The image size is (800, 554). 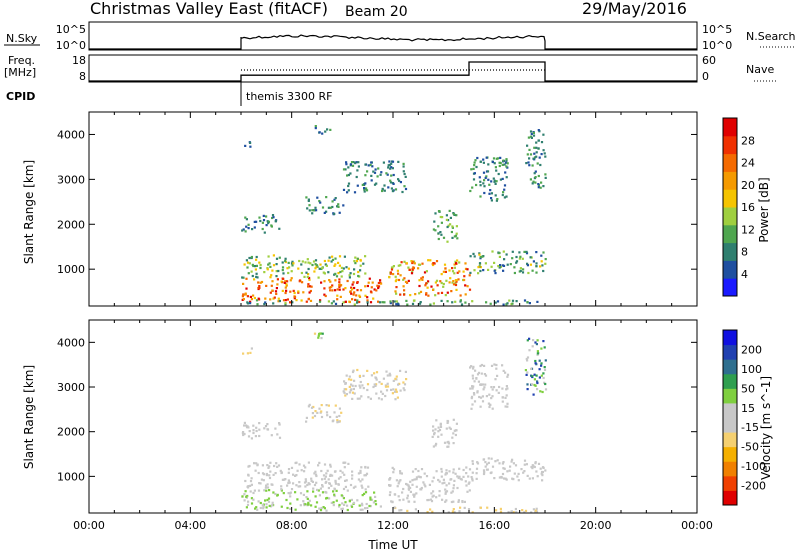 I want to click on x-tick-label: 04:00, so click(x=190, y=525).